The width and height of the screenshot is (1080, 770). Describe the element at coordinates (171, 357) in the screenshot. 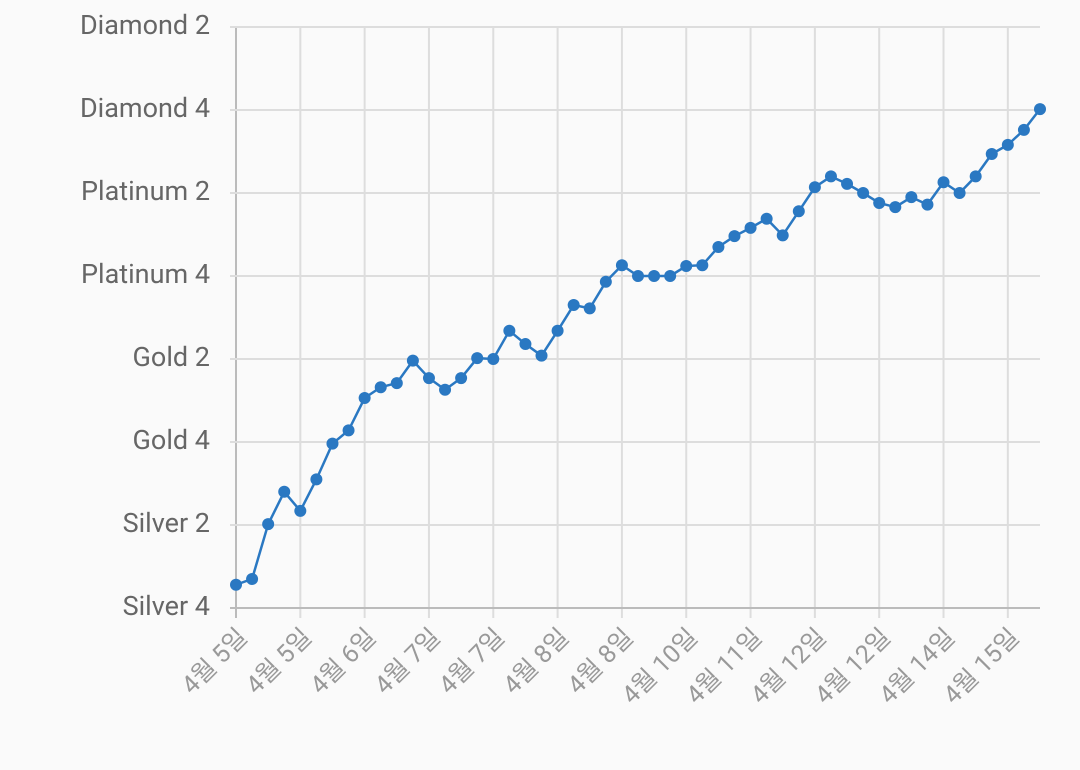

I see `y-tick-label: Gold 2` at that location.